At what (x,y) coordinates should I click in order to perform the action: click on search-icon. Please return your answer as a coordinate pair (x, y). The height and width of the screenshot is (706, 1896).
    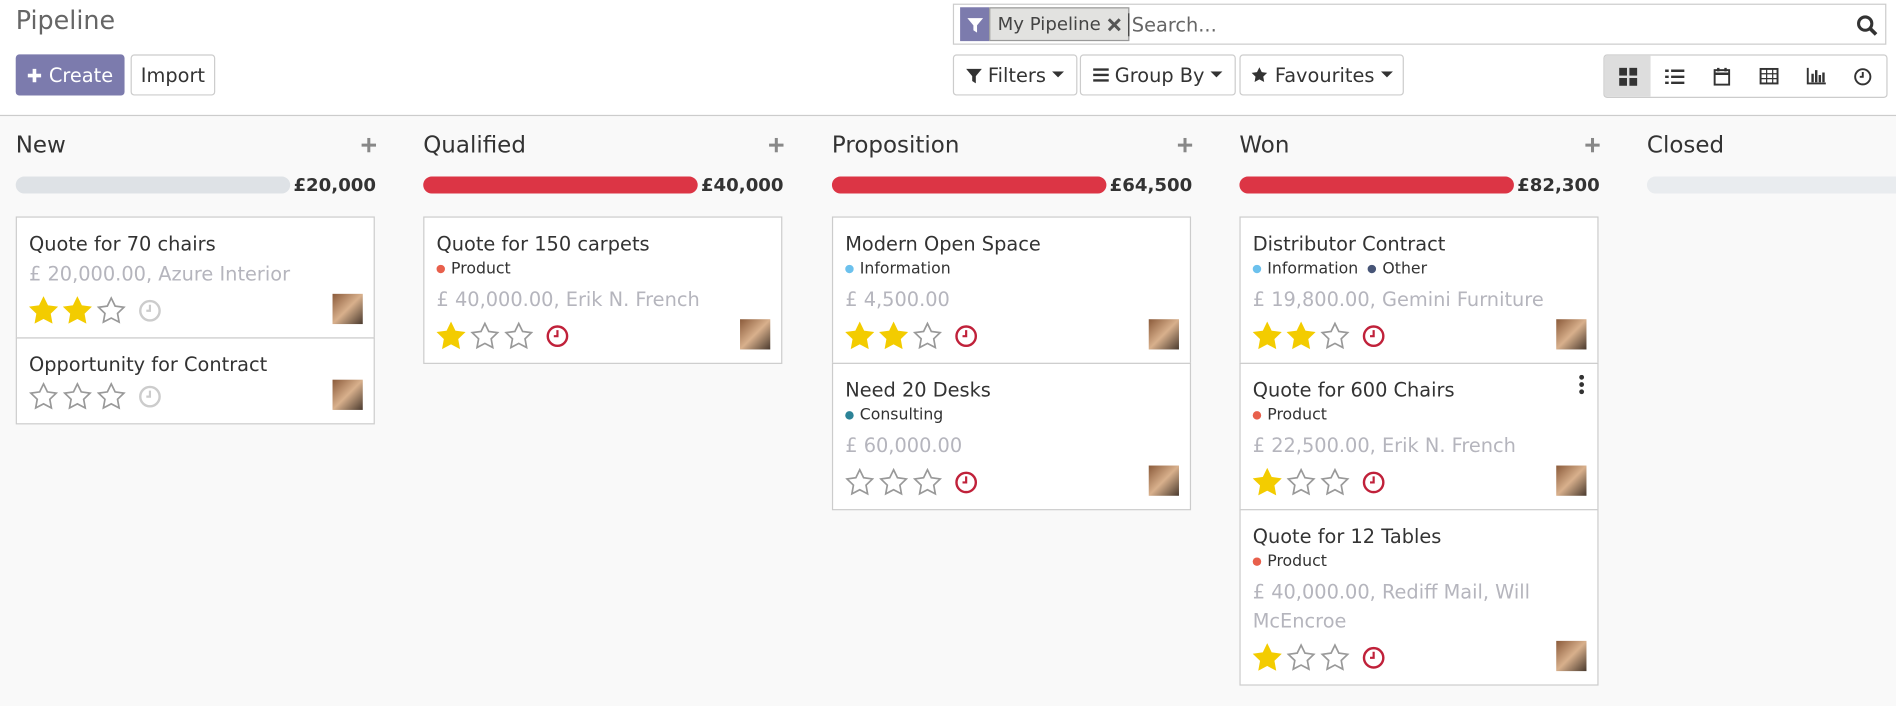
    Looking at the image, I should click on (1867, 26).